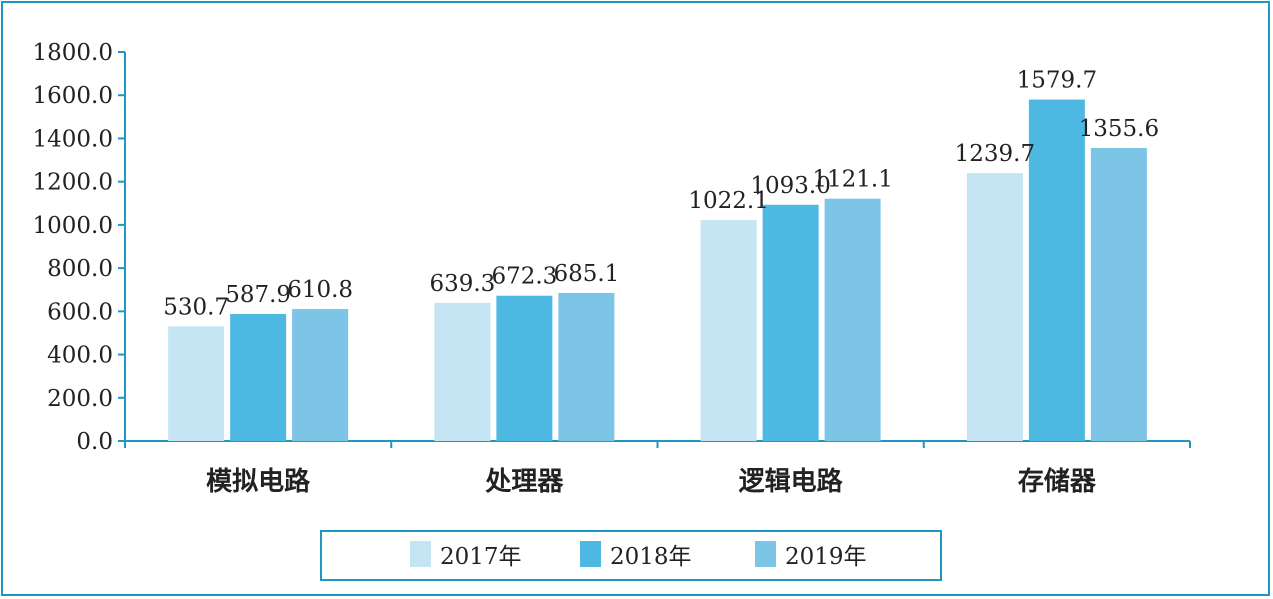 This screenshot has height=599, width=1273. Describe the element at coordinates (1119, 129) in the screenshot. I see `value-label: 1355.6` at that location.